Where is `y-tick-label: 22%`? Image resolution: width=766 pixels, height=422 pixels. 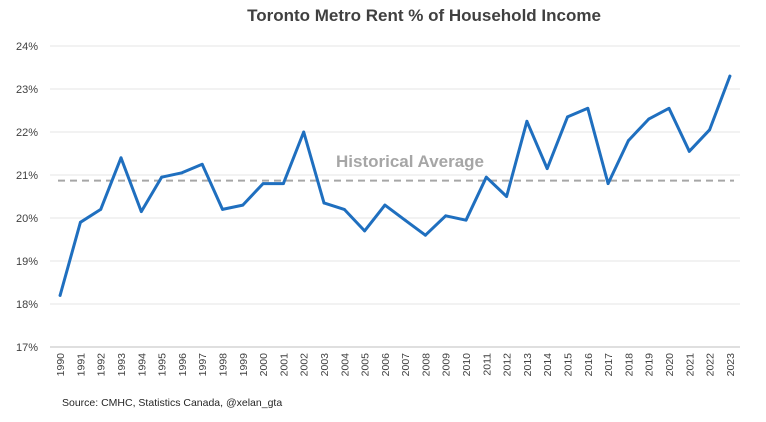
y-tick-label: 22% is located at coordinates (27, 133).